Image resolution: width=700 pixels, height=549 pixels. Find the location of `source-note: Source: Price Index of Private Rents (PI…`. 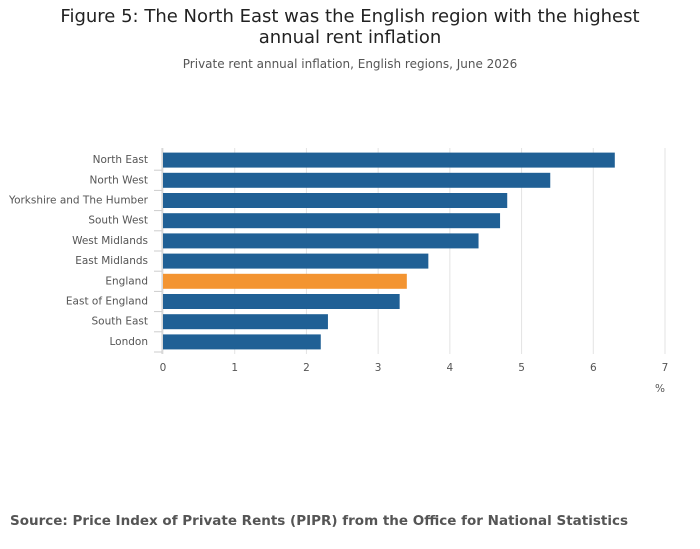

source-note: Source: Price Index of Private Rents (PI… is located at coordinates (319, 521).